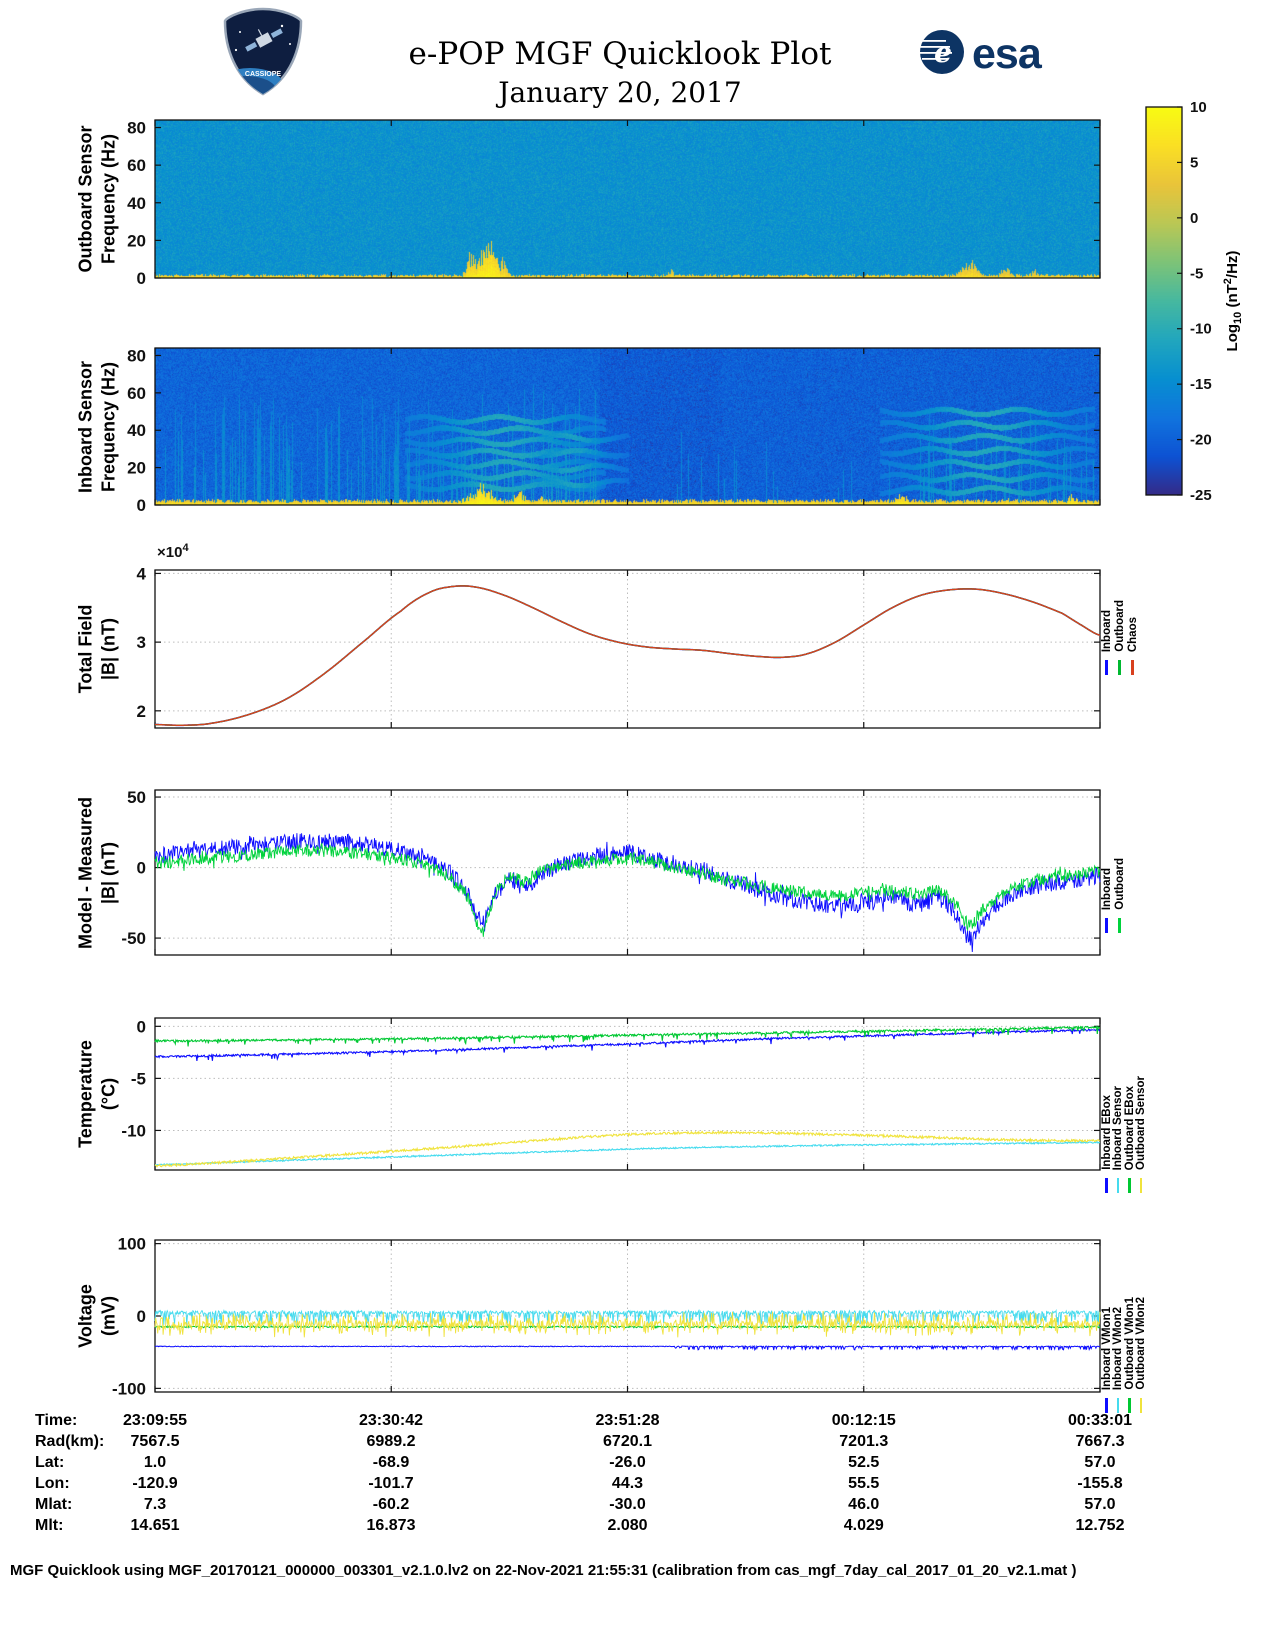 The height and width of the screenshot is (1650, 1275). I want to click on legend-label-outboard-vmon2: Outboard VMon2, so click(1141, 1315).